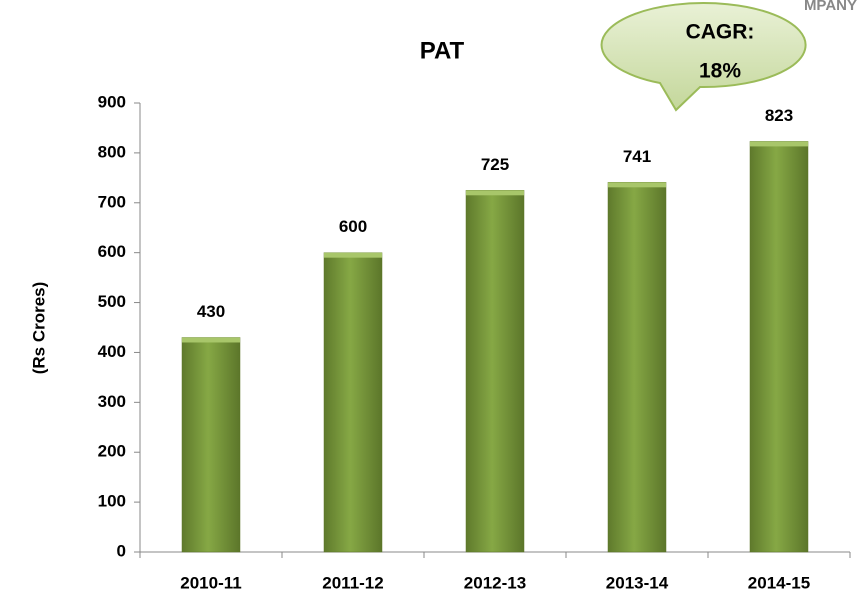  Describe the element at coordinates (779, 582) in the screenshot. I see `x-tick-label: 2014-15` at that location.